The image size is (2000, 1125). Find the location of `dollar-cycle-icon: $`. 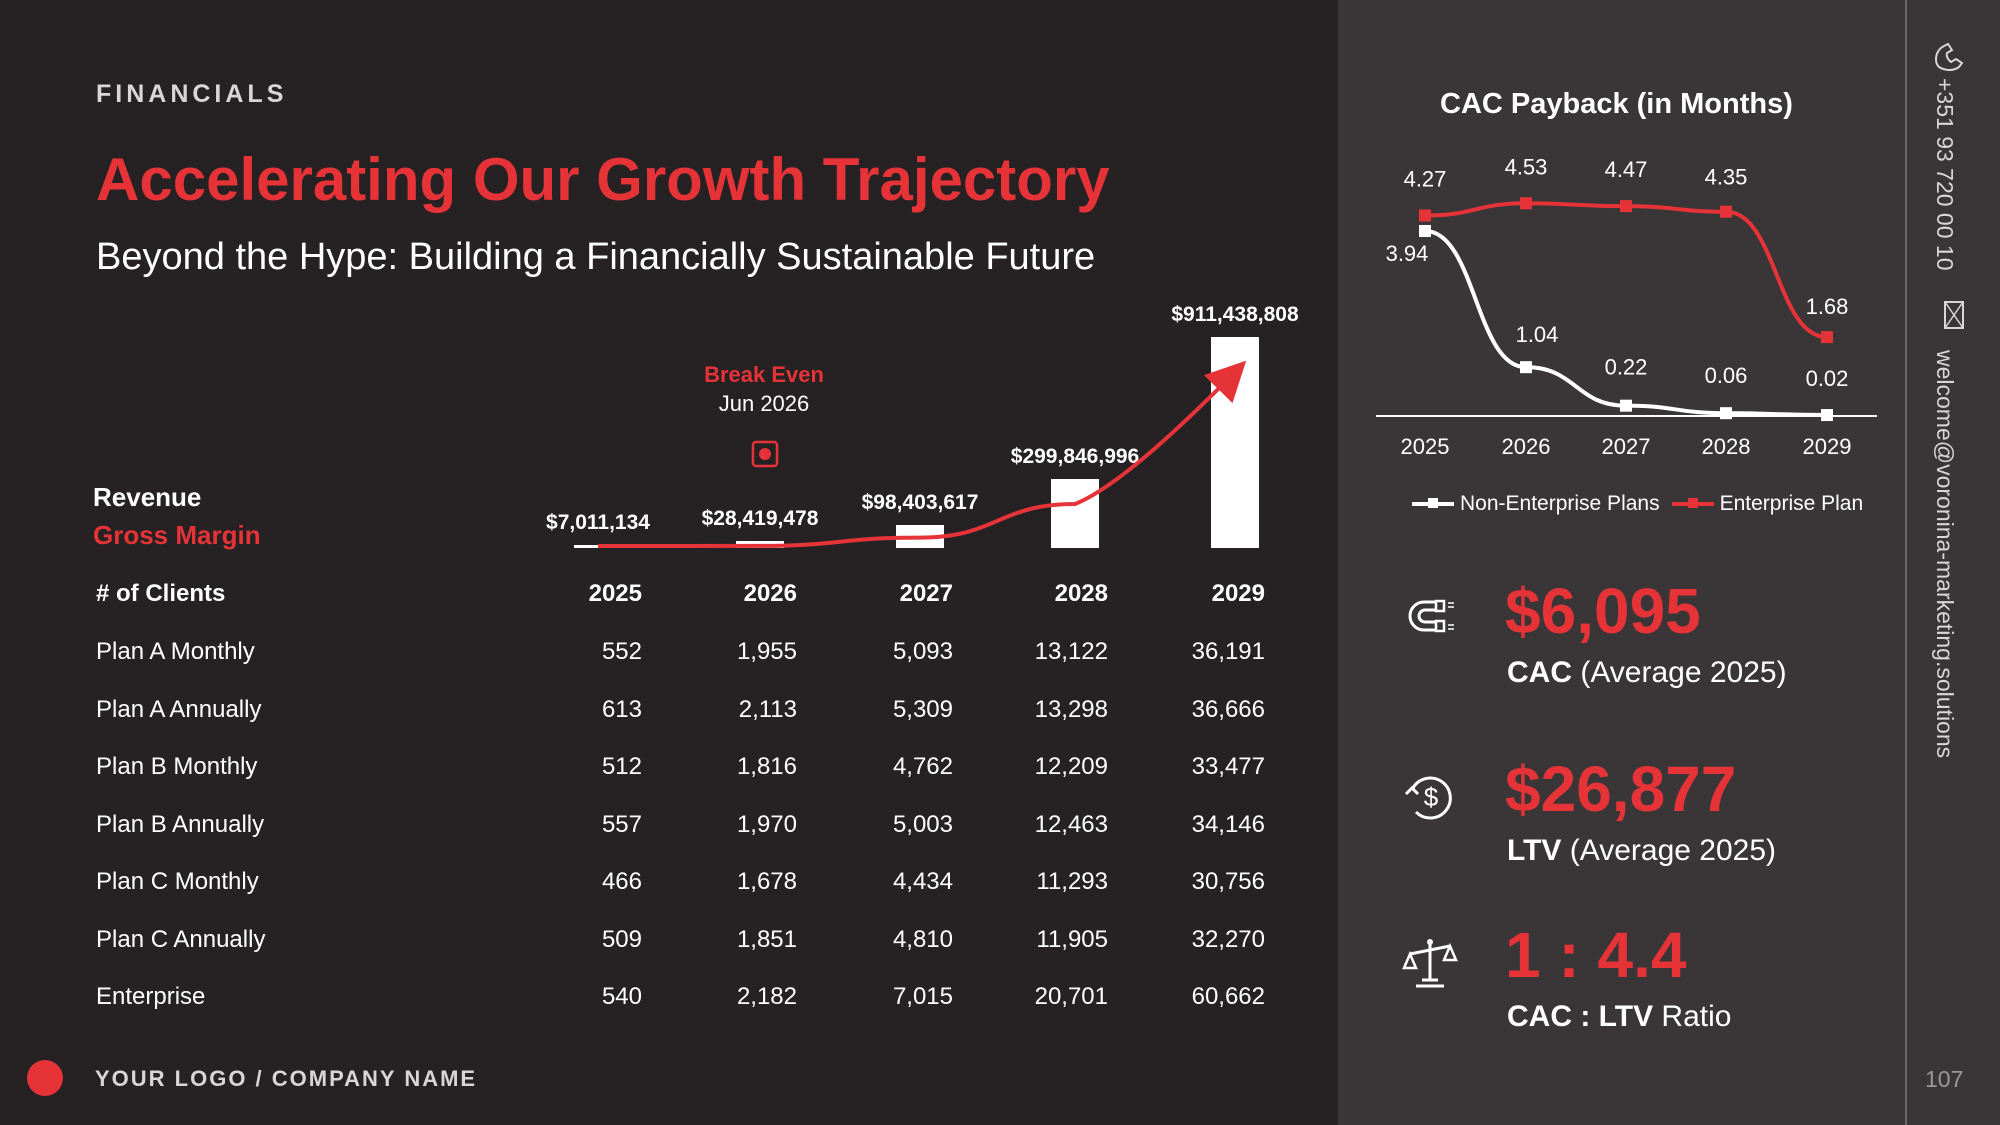

dollar-cycle-icon: $ is located at coordinates (1428, 798).